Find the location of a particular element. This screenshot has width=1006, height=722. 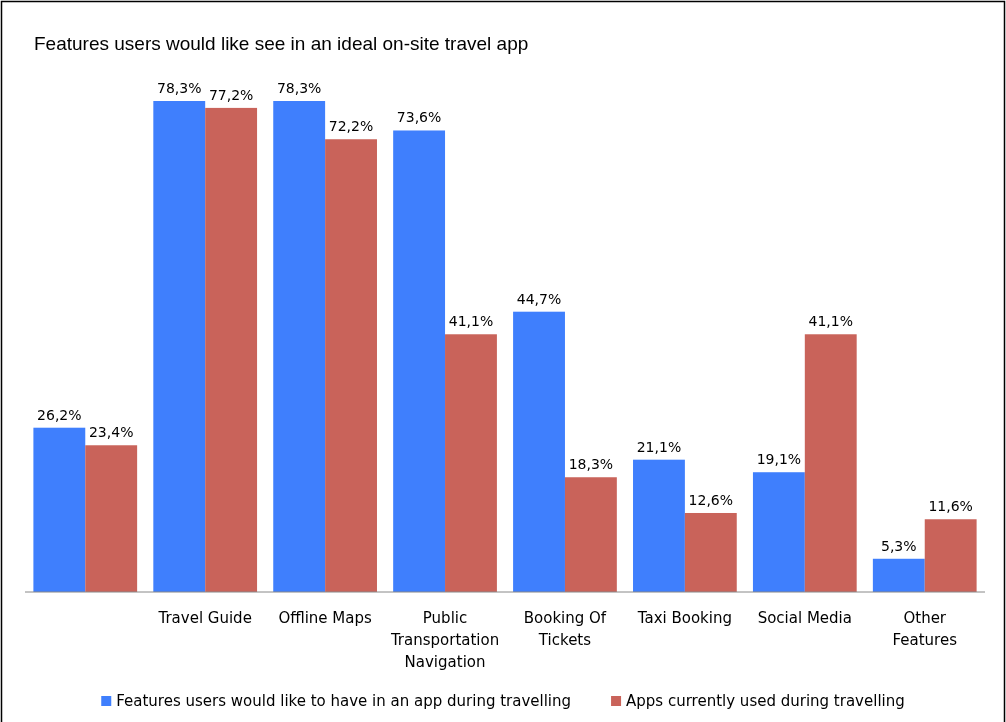

x-tick-label: Offline Maps is located at coordinates (325, 618).